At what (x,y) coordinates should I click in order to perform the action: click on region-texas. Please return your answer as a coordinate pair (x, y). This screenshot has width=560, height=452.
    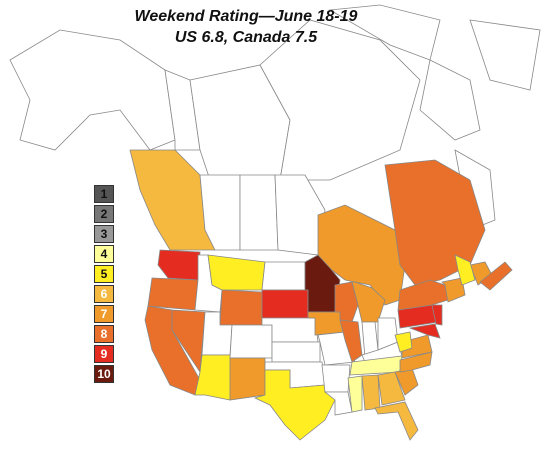
    Looking at the image, I should click on (294, 405).